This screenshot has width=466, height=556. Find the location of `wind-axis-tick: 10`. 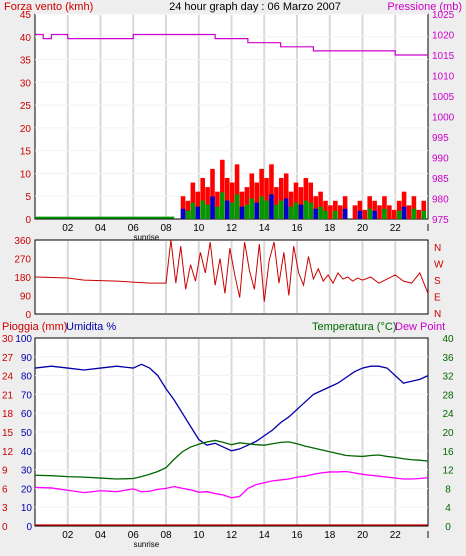

wind-axis-tick: 10 is located at coordinates (26, 174).